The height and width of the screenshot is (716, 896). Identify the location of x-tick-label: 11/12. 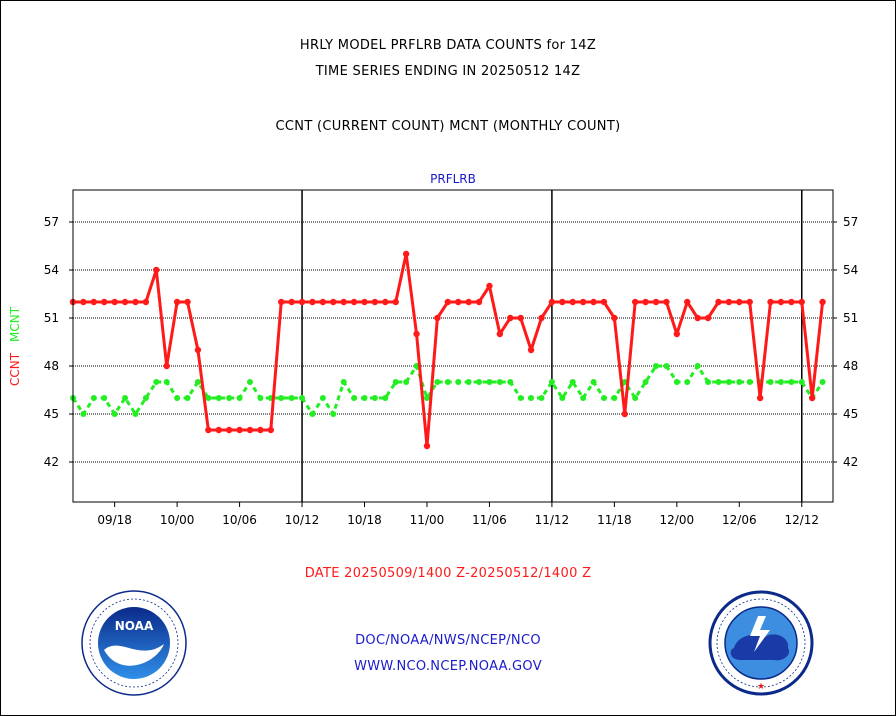
(552, 520).